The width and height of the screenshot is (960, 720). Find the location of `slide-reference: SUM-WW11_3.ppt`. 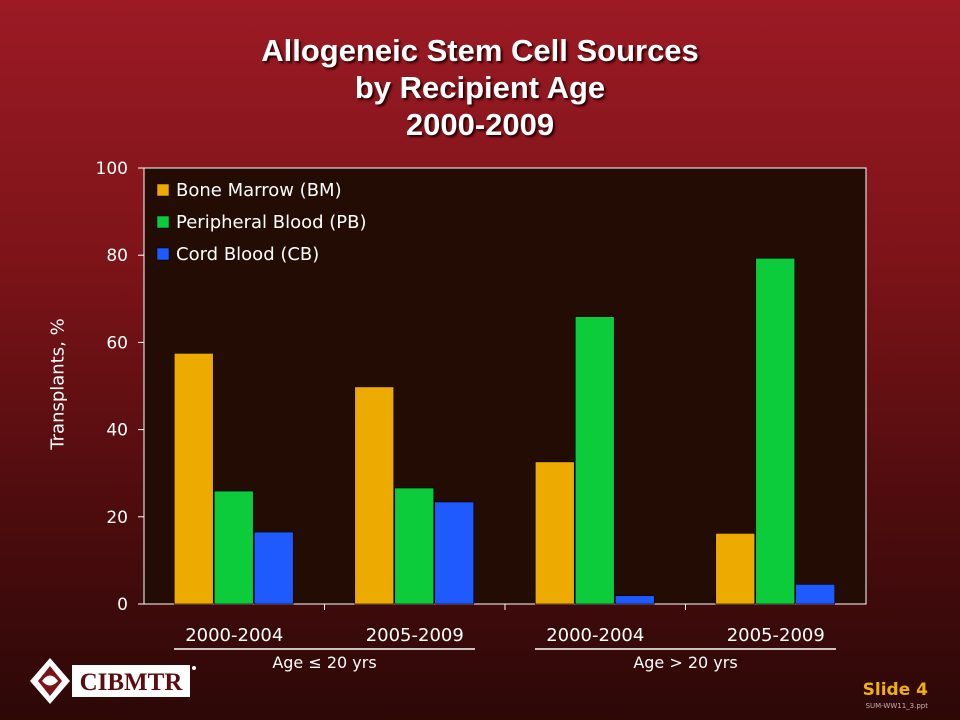

slide-reference: SUM-WW11_3.ppt is located at coordinates (896, 706).